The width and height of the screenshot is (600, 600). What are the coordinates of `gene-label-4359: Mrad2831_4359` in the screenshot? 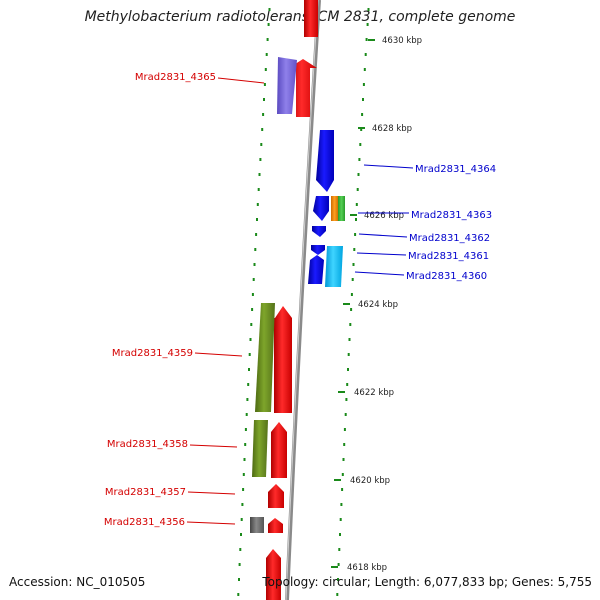 It's located at (177, 353).